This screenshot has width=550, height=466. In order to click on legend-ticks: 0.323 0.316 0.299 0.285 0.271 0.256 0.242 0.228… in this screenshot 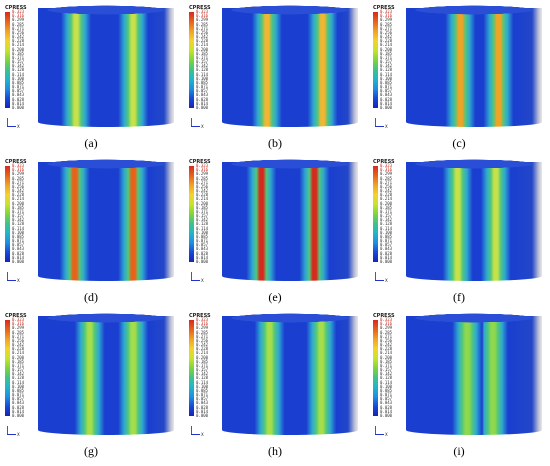, I will do `click(25, 368)`.